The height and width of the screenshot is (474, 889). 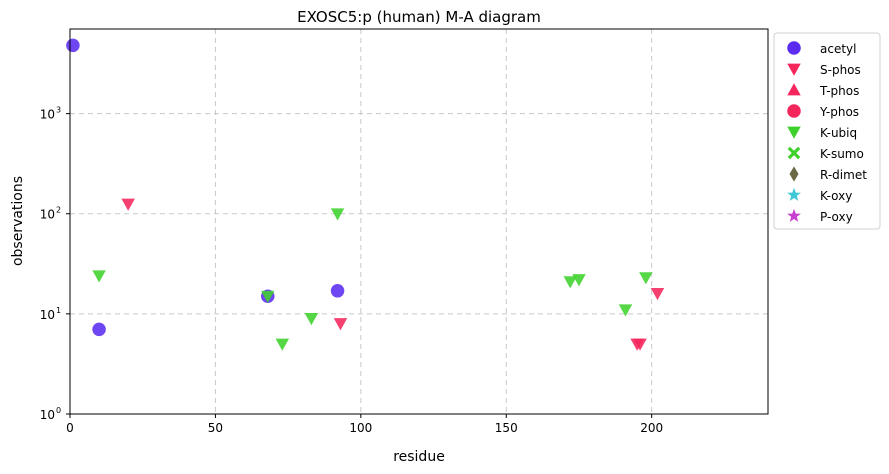 I want to click on x-axis-label: residue, so click(x=419, y=457).